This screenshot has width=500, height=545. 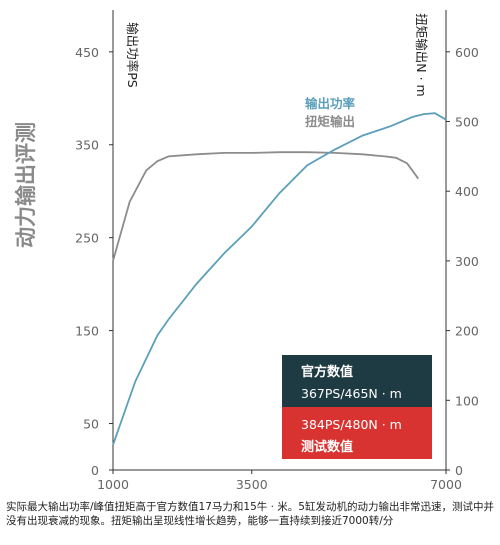 I want to click on x-tick-label: 3500, so click(x=252, y=484).